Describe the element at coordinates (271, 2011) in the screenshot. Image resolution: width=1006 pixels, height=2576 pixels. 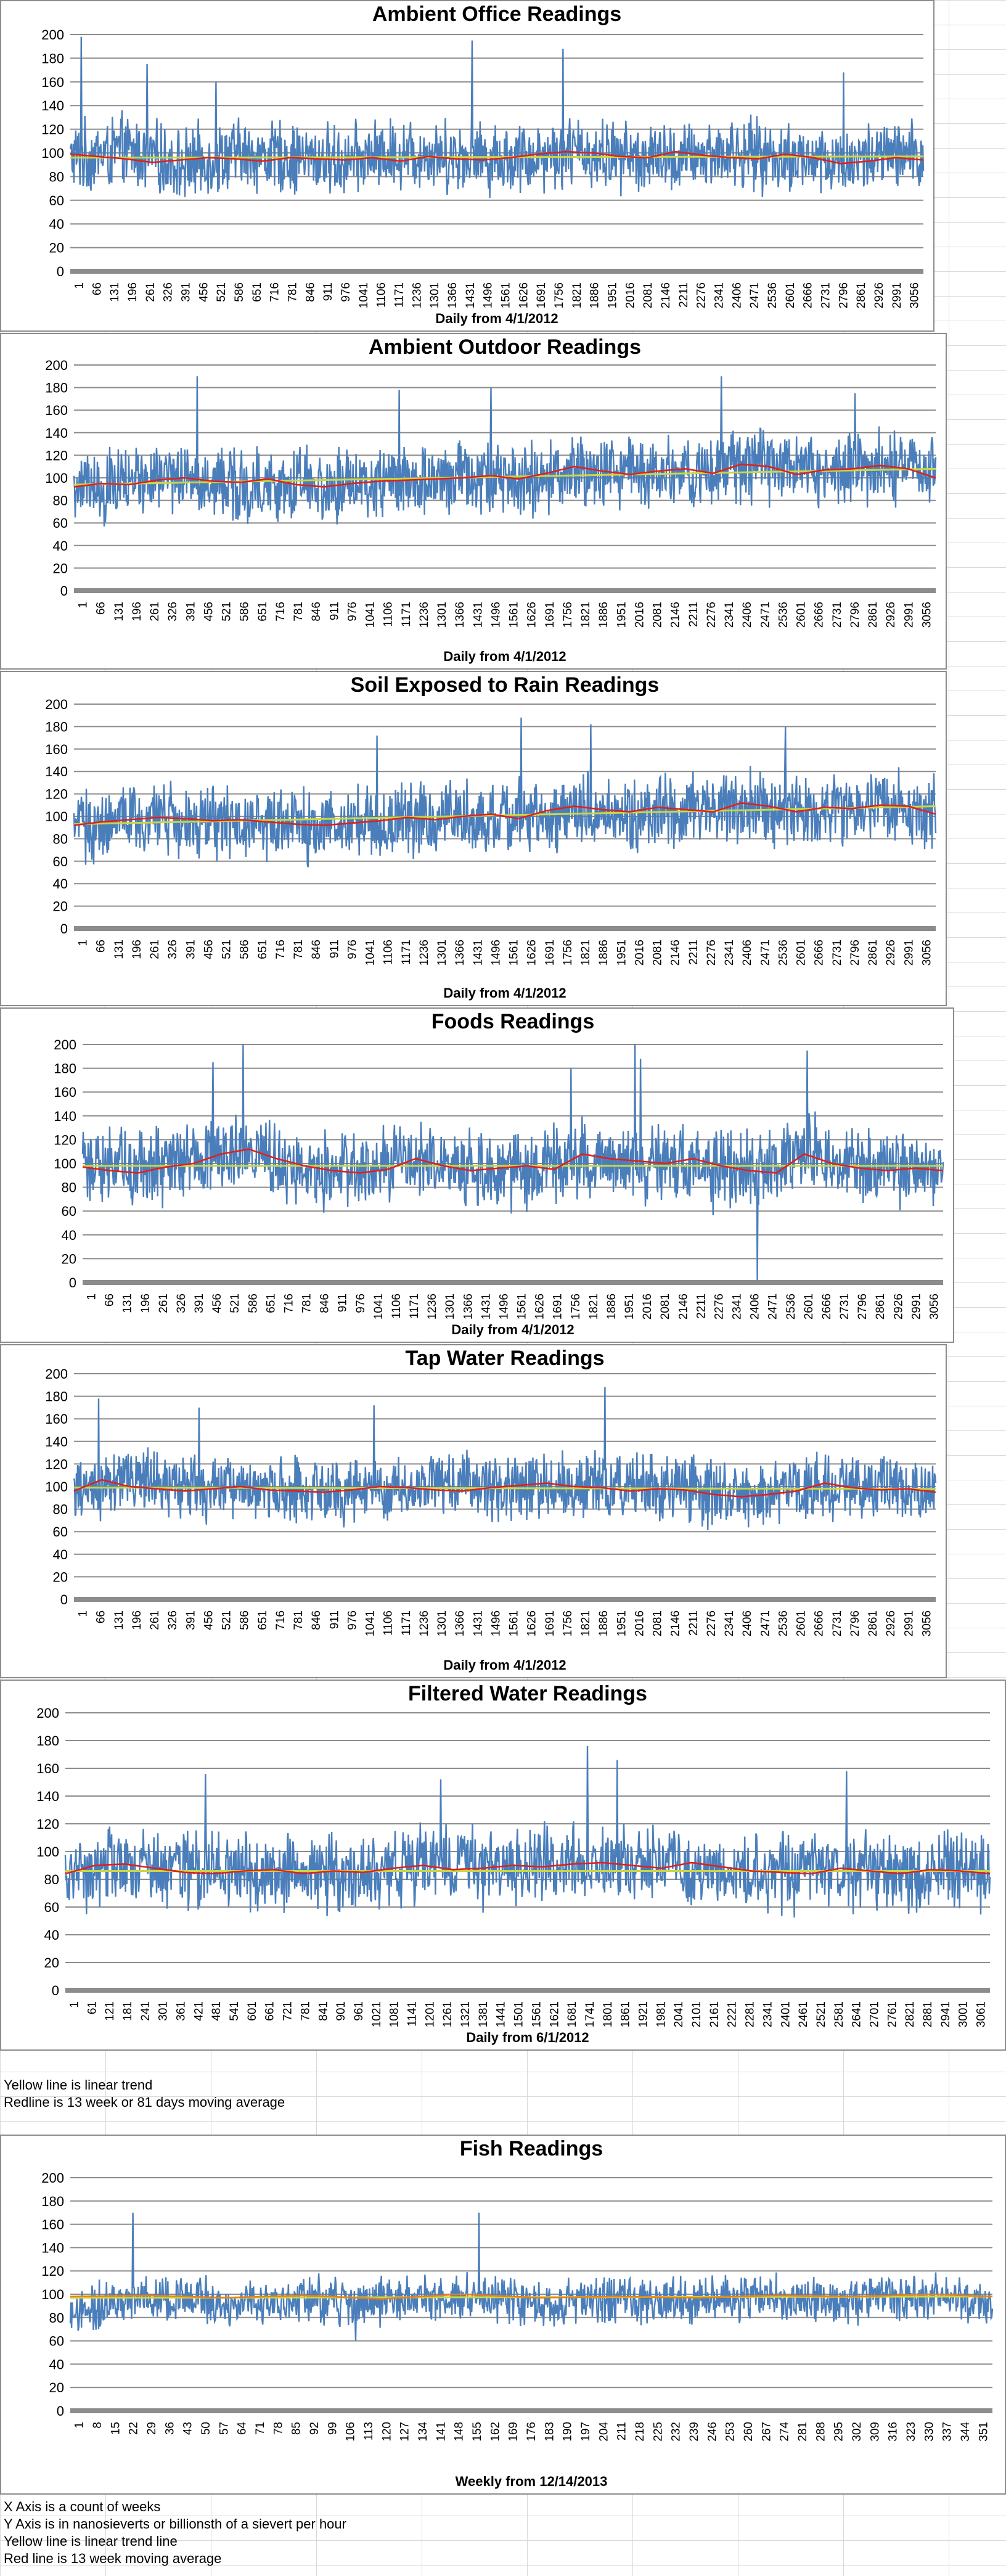
I see `x-tick-label: 661` at that location.